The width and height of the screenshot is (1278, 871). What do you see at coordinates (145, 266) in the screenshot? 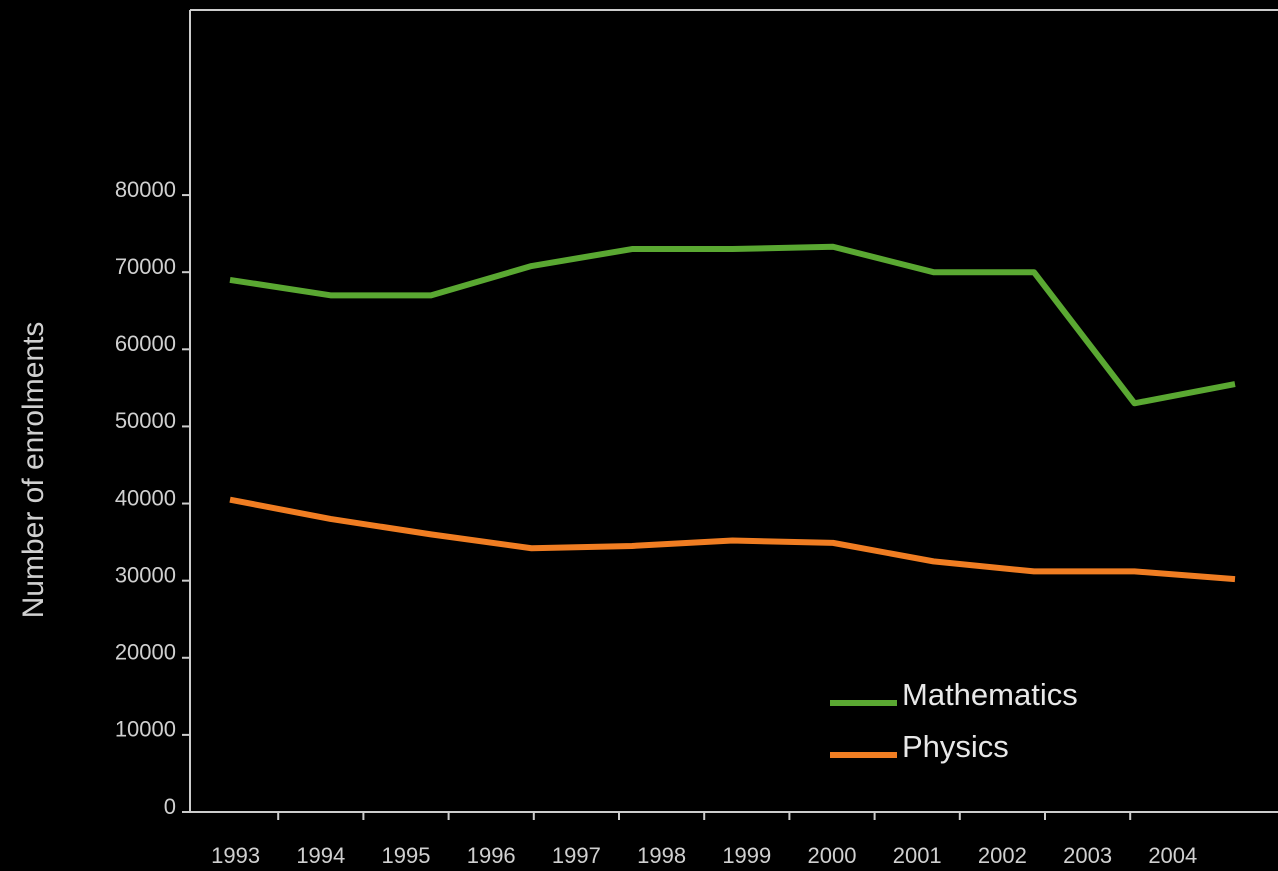
I see `y-tick-label: 70000` at bounding box center [145, 266].